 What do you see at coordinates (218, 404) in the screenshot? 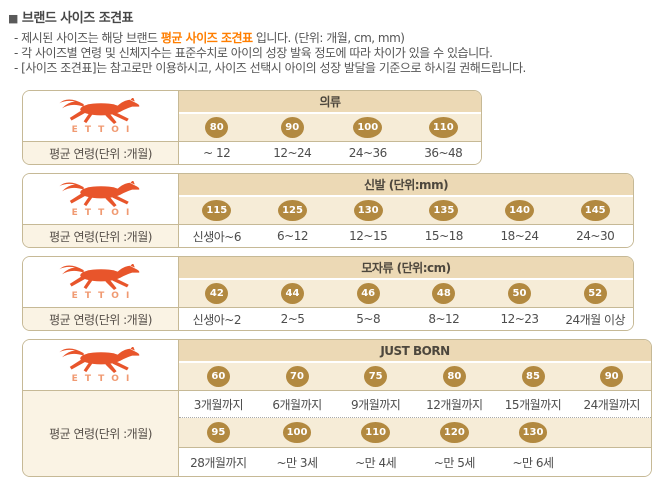
I see `age-value: 3개월까지` at bounding box center [218, 404].